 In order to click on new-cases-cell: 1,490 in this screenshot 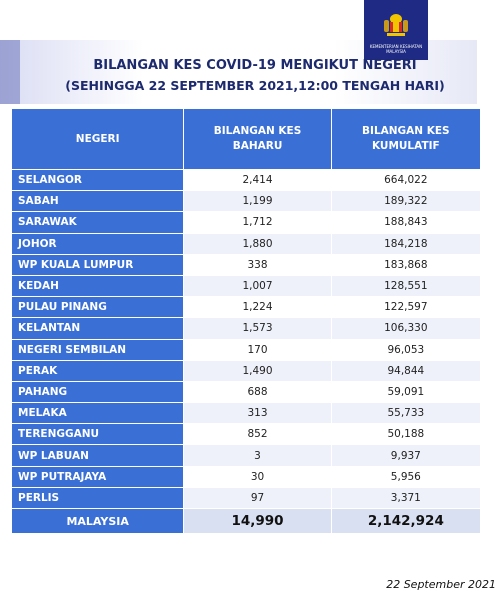, I will do `click(257, 370)`.